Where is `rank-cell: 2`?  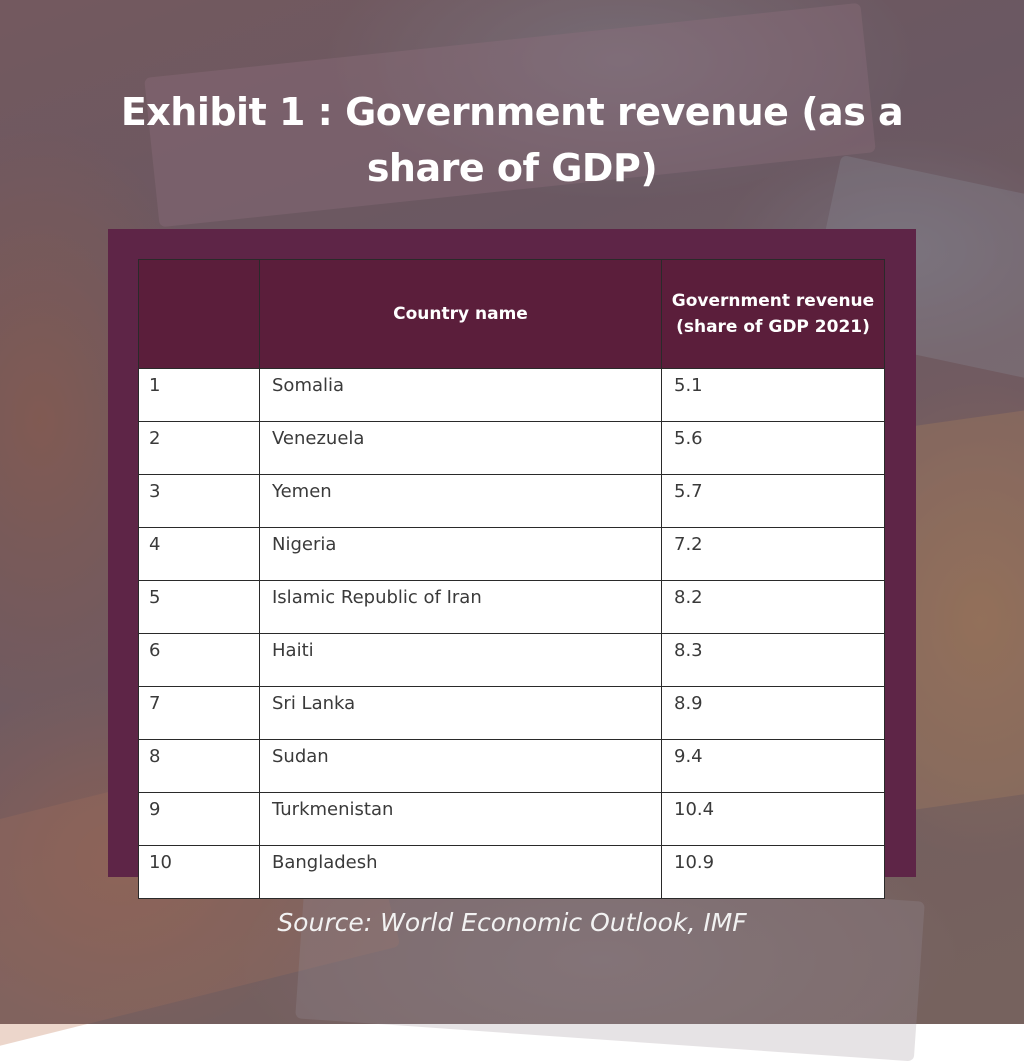
rank-cell: 2 is located at coordinates (199, 448).